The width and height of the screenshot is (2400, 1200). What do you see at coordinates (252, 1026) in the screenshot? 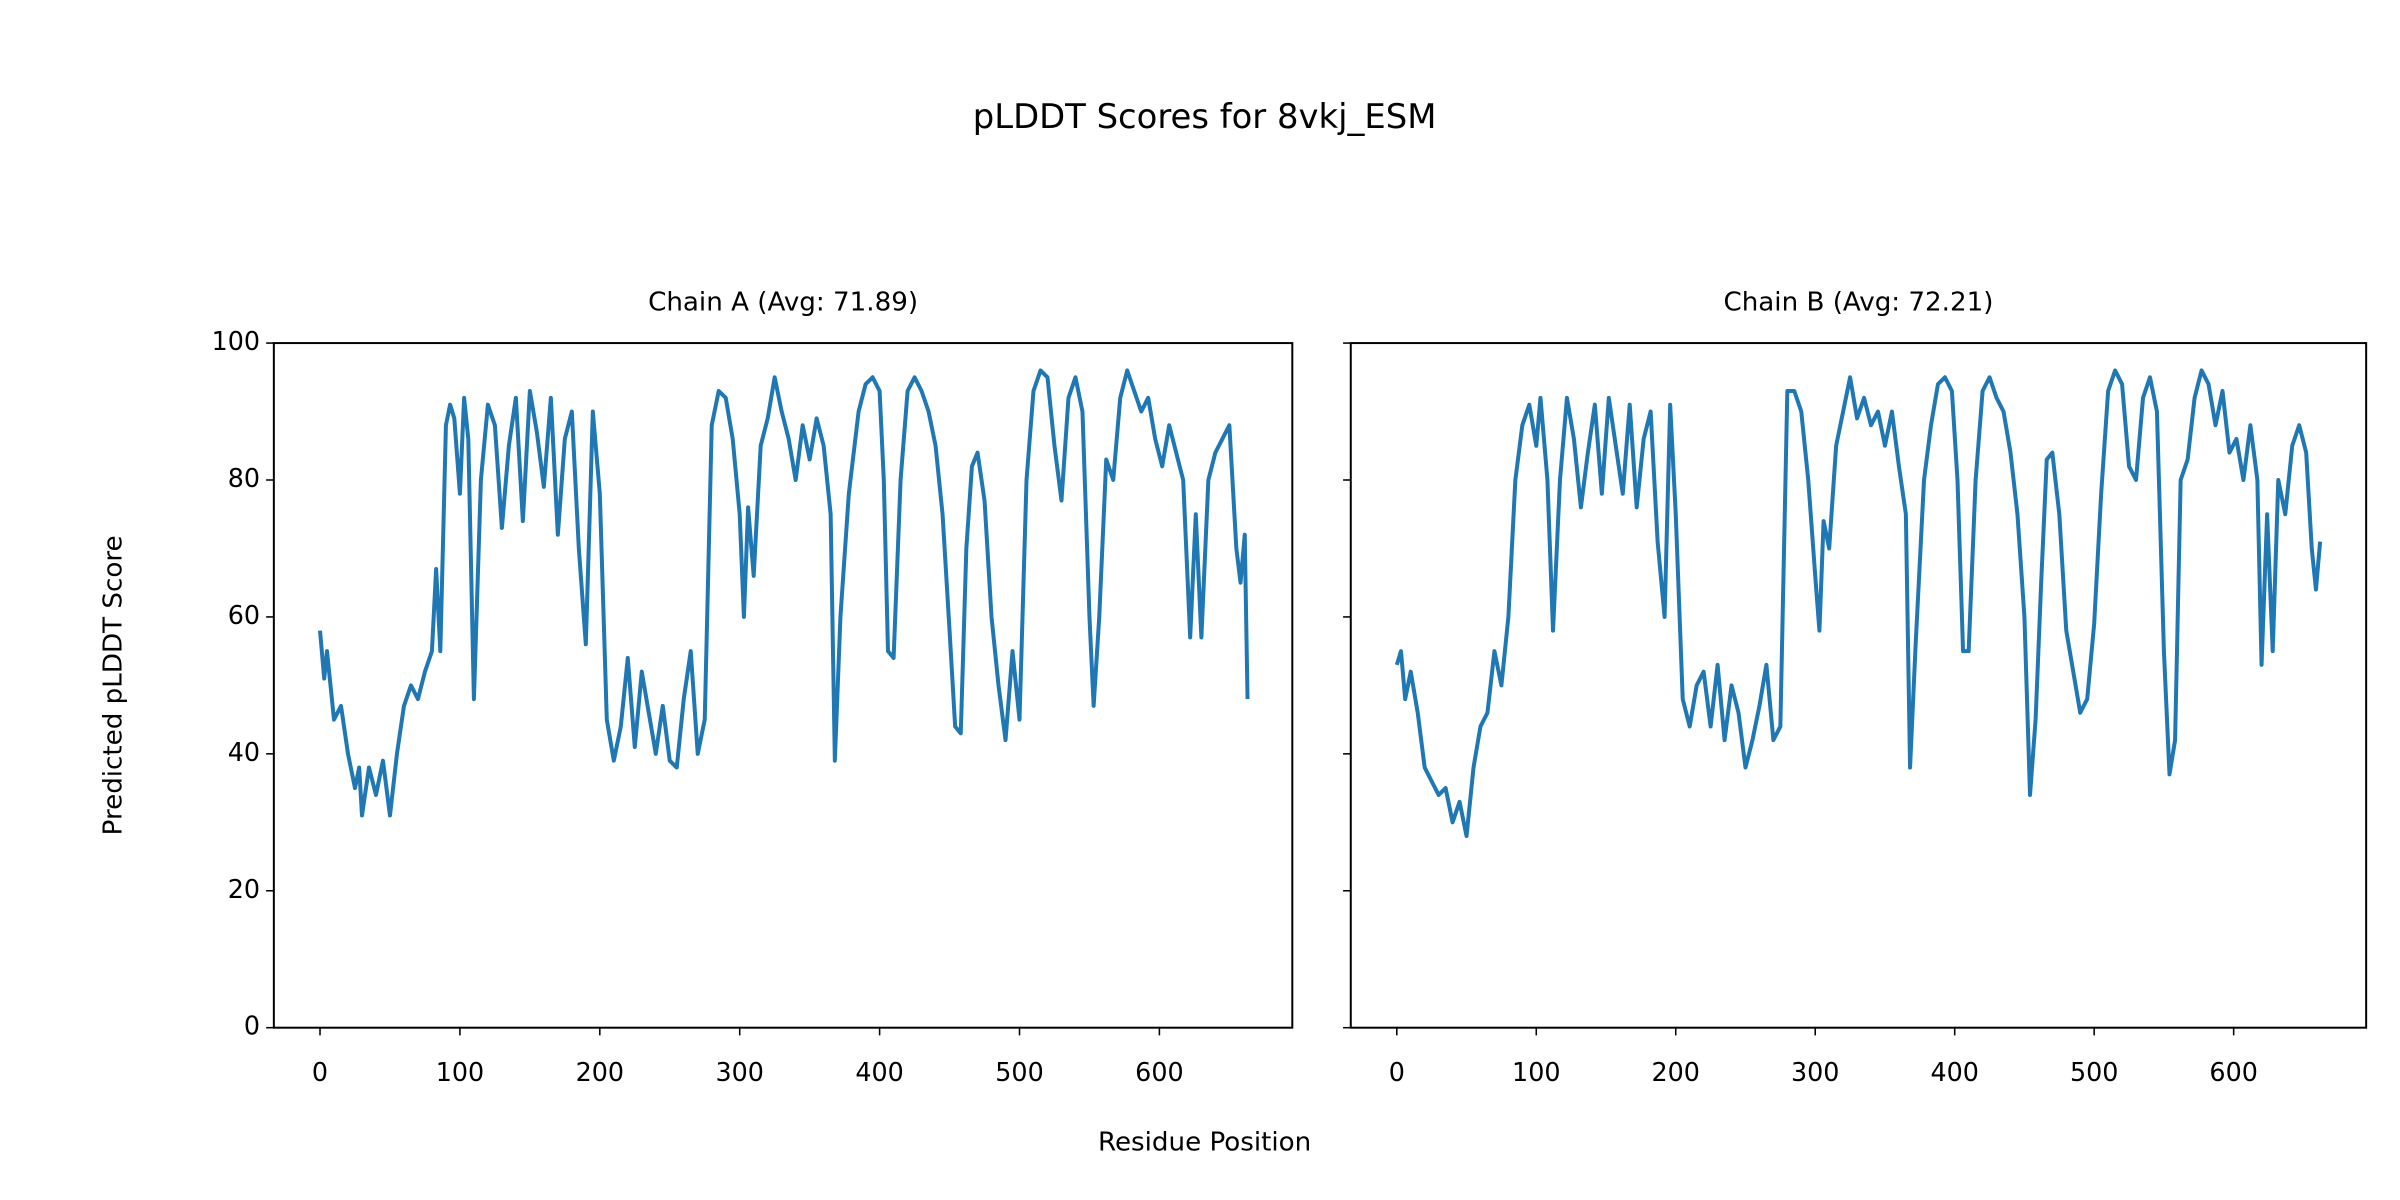
I see `y-tick-label: 0` at bounding box center [252, 1026].